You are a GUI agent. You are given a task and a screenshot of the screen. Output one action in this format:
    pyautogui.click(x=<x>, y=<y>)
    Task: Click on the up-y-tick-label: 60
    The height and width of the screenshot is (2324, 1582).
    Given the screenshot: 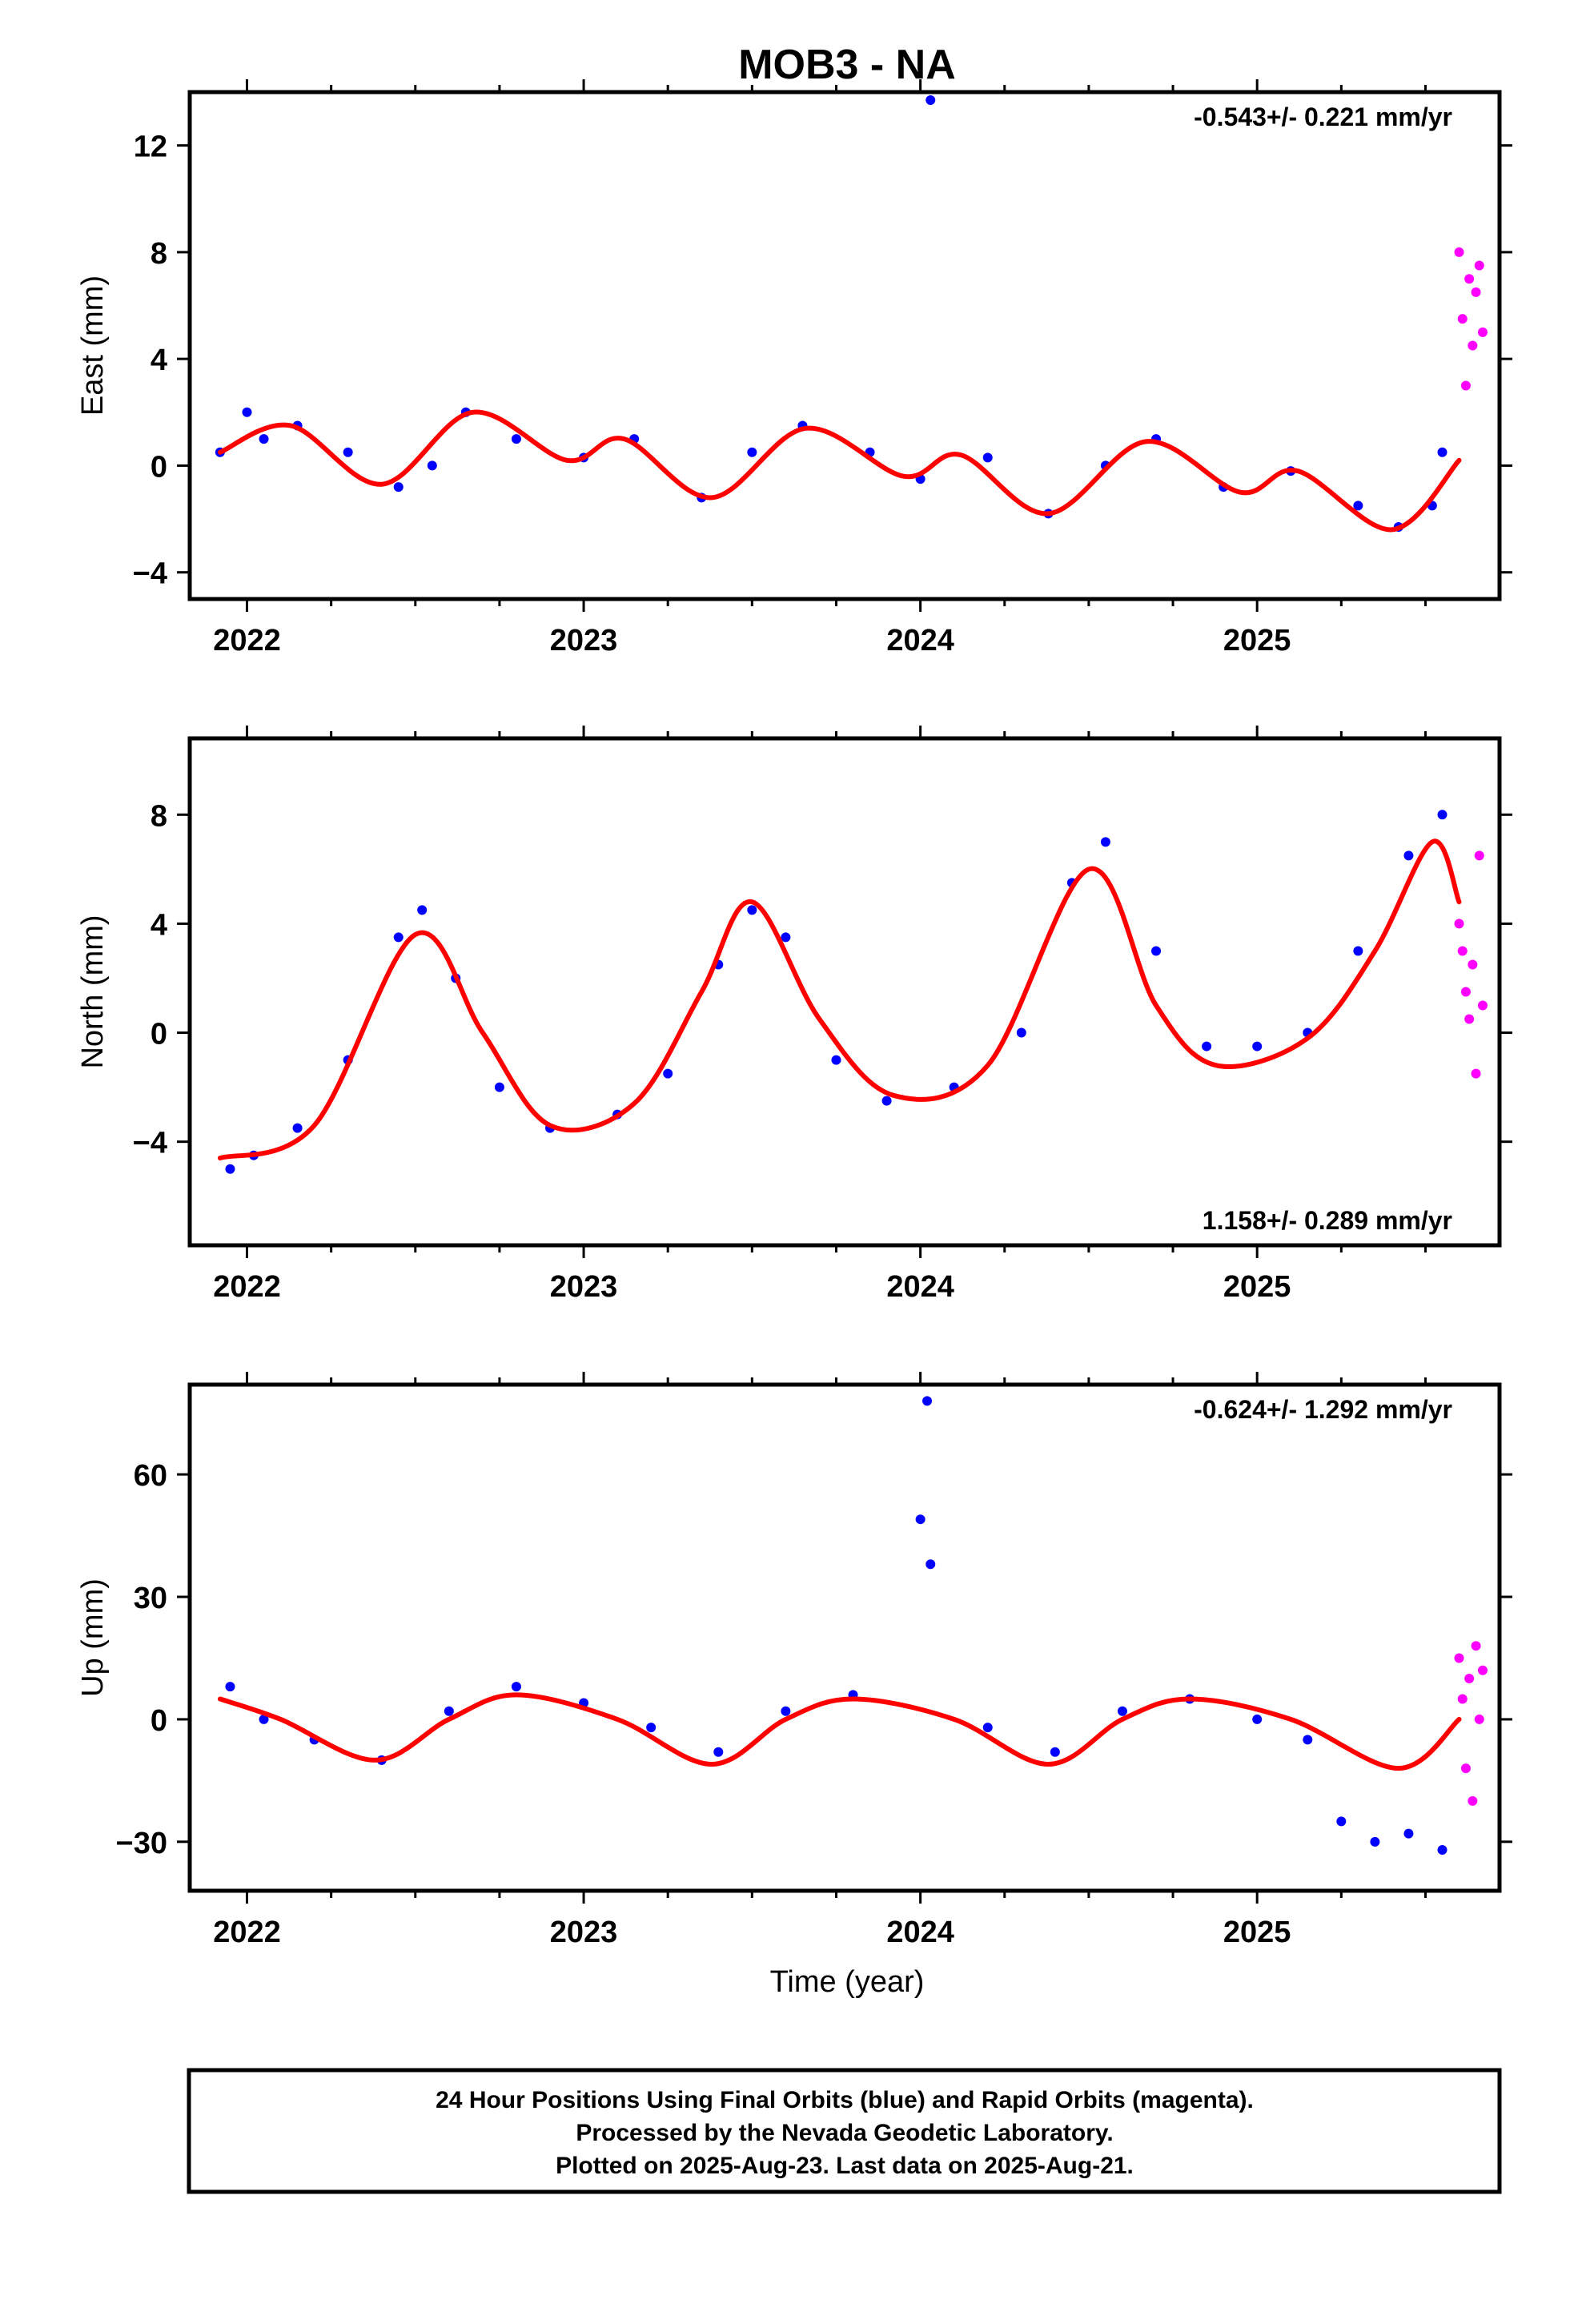 What is the action you would take?
    pyautogui.click(x=151, y=1476)
    